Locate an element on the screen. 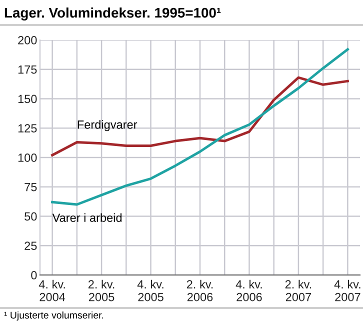  chart-title: Lager. Volumindekser. 1995=100¹ is located at coordinates (112, 14).